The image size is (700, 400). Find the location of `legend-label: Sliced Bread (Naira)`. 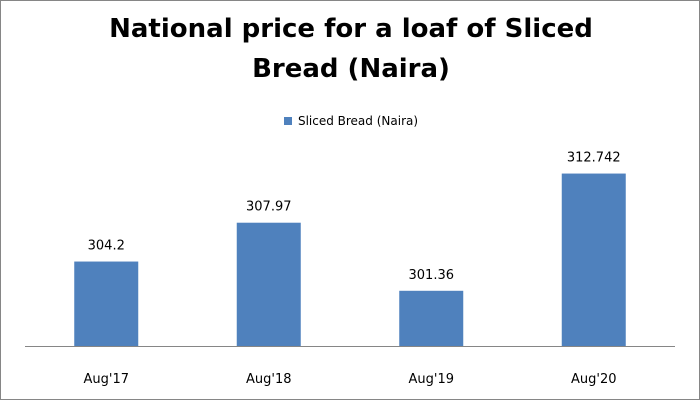

legend-label: Sliced Bread (Naira) is located at coordinates (358, 121).